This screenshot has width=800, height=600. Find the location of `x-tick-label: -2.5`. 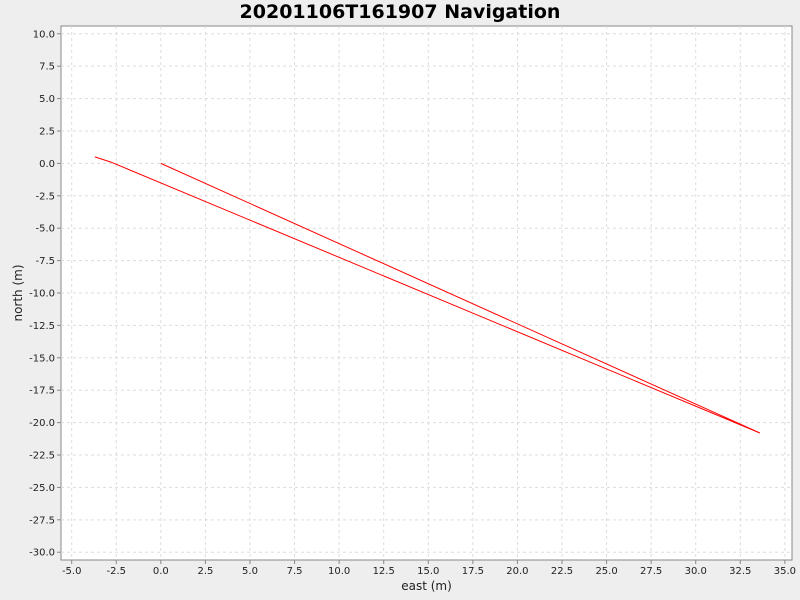

x-tick-label: -2.5 is located at coordinates (117, 571).